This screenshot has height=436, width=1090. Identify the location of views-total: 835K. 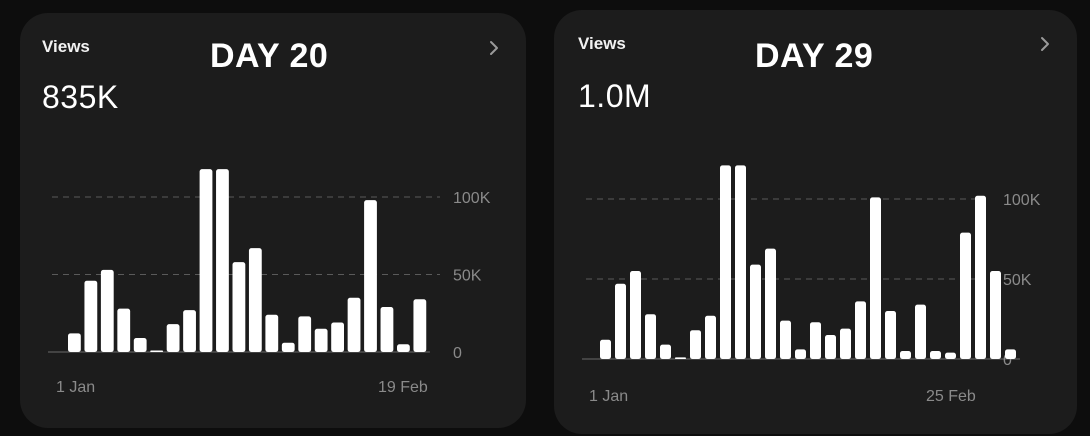
(80, 97).